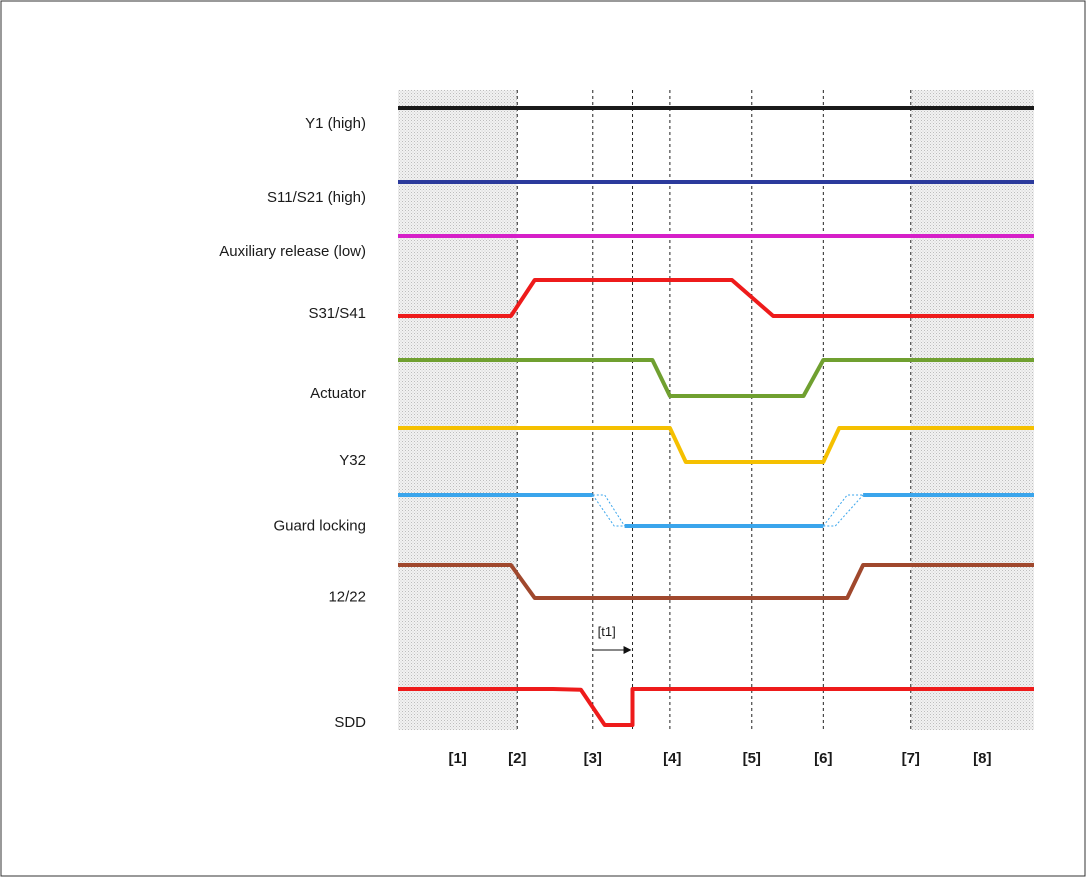 This screenshot has height=882, width=1086. What do you see at coordinates (338, 393) in the screenshot?
I see `signal-label-actuator: Actuator` at bounding box center [338, 393].